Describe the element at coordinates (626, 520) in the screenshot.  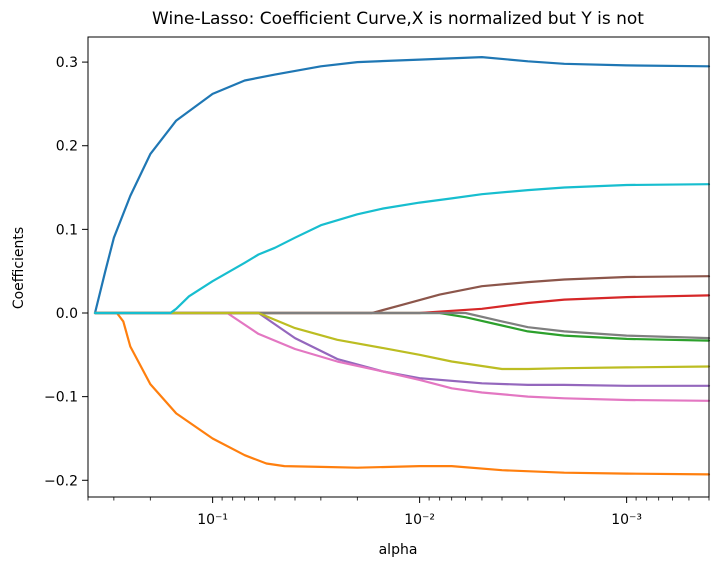
I see `x-tick-label: 10⁻³` at that location.